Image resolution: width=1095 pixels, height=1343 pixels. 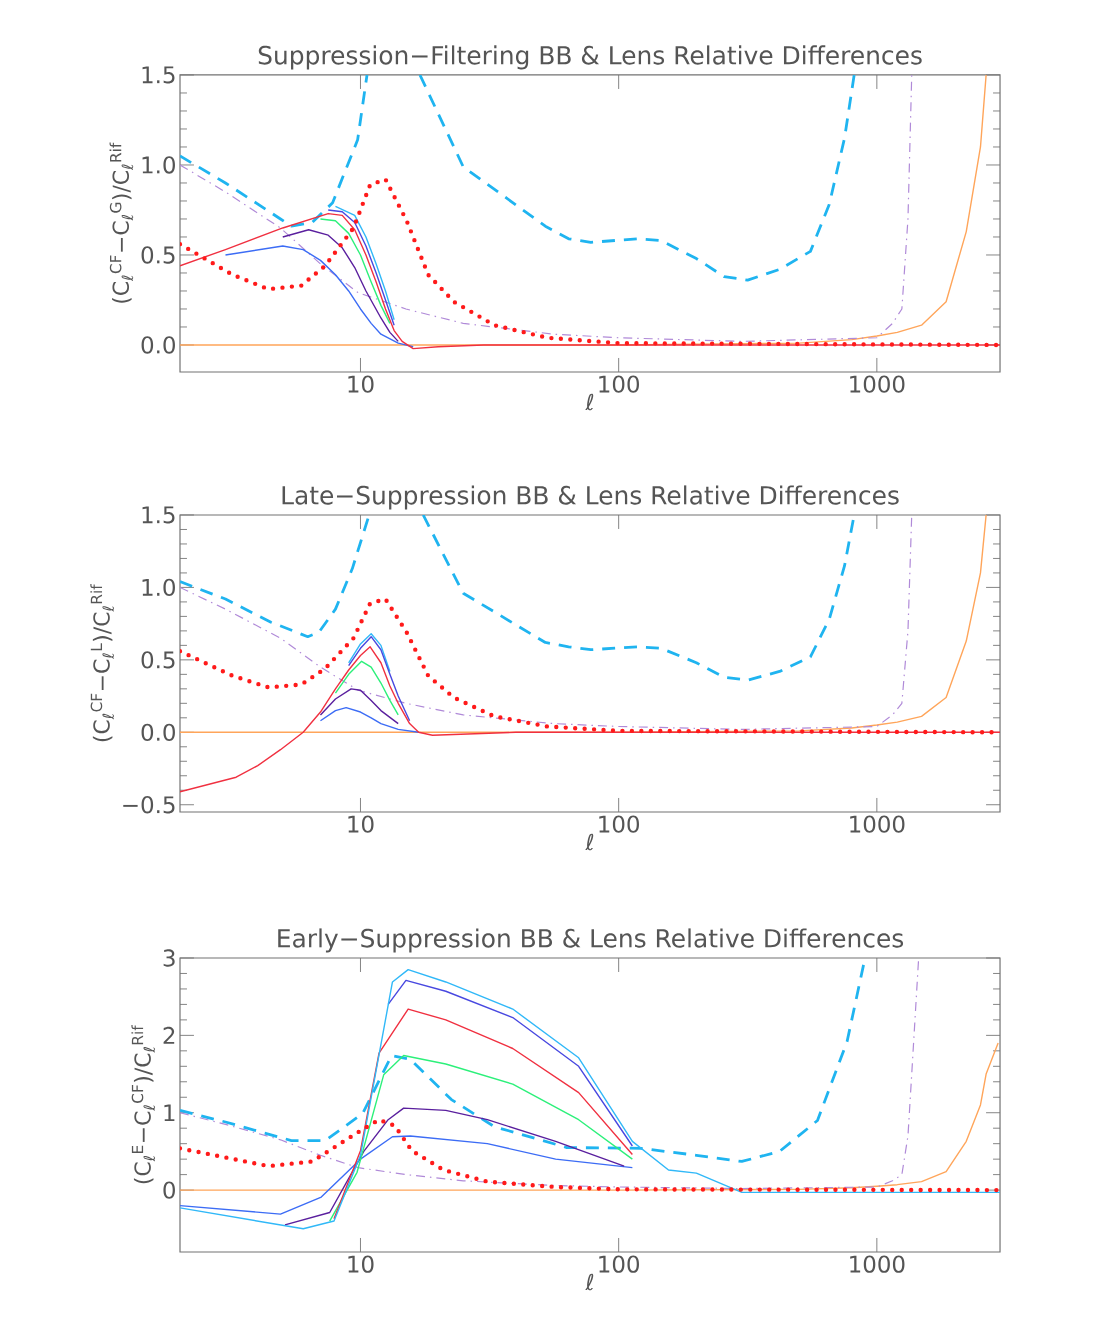 What do you see at coordinates (169, 1113) in the screenshot?
I see `y-tick-label: 1` at bounding box center [169, 1113].